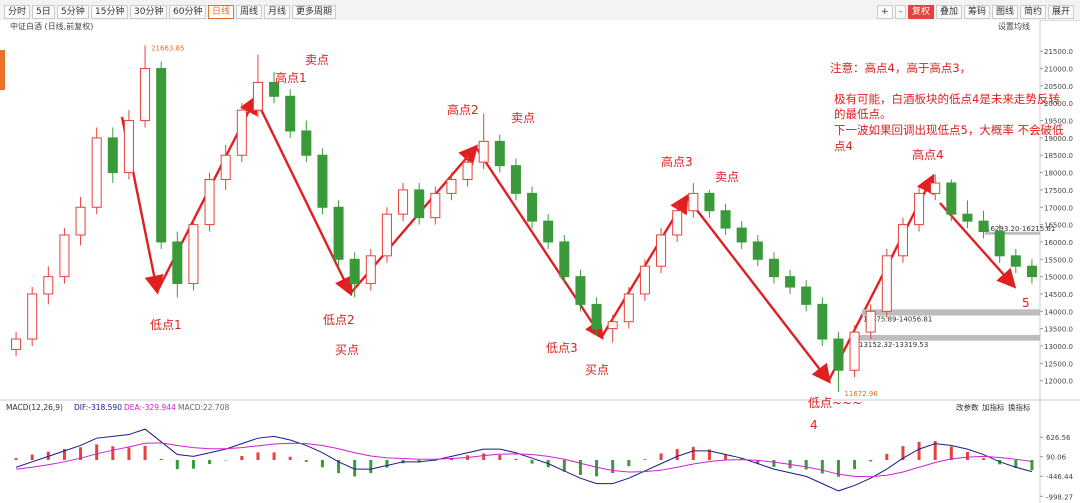 This screenshot has height=503, width=1080. I want to click on y-tick-label: 13000.0, so click(1058, 347).